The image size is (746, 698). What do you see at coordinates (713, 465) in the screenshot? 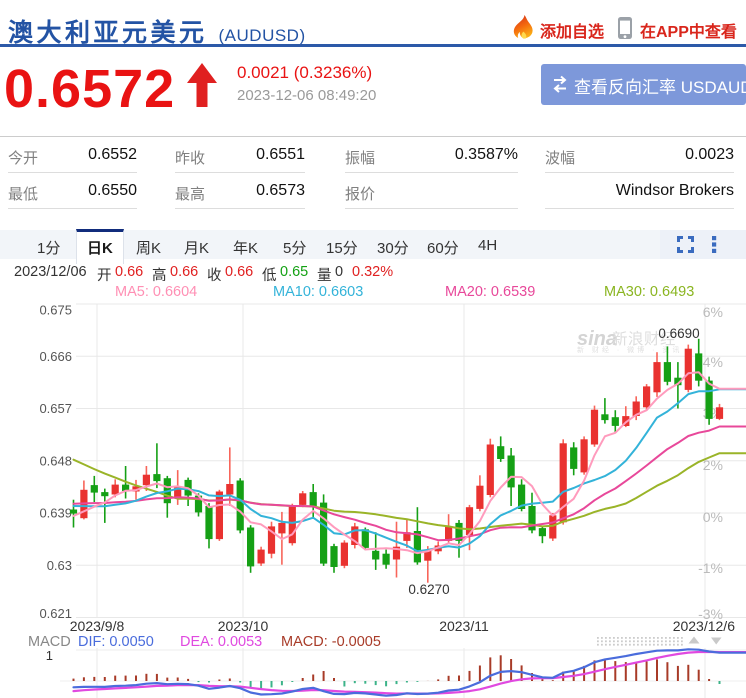
I see `svg-text: 2%` at bounding box center [713, 465].